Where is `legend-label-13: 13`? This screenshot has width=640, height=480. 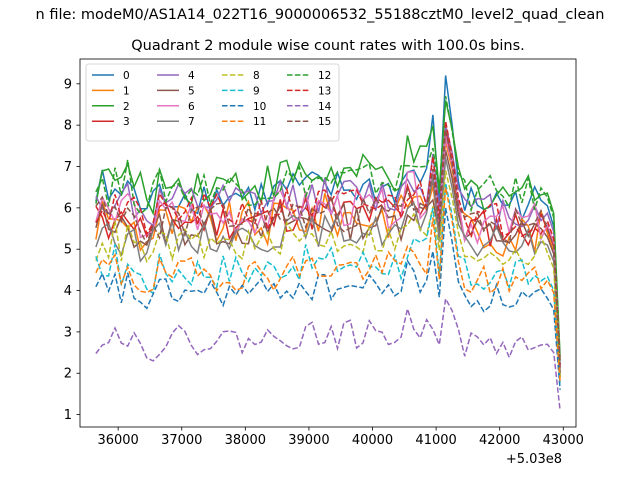 legend-label-13: 13 is located at coordinates (324, 91).